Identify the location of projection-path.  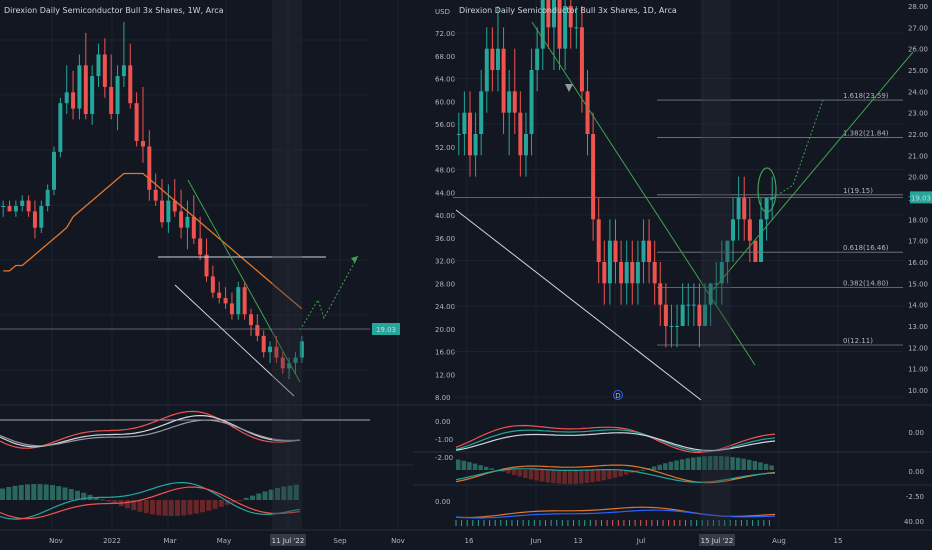
(796, 150).